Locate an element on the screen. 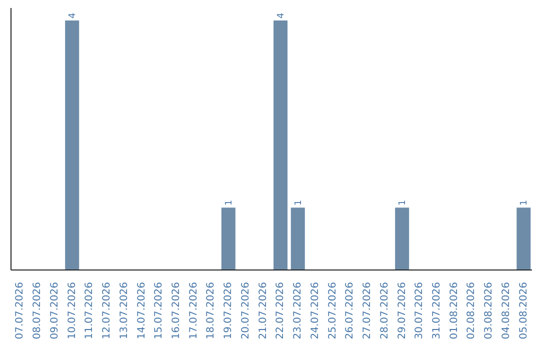 This screenshot has width=540, height=340. x-tick-label: 13.07.2026 is located at coordinates (124, 311).